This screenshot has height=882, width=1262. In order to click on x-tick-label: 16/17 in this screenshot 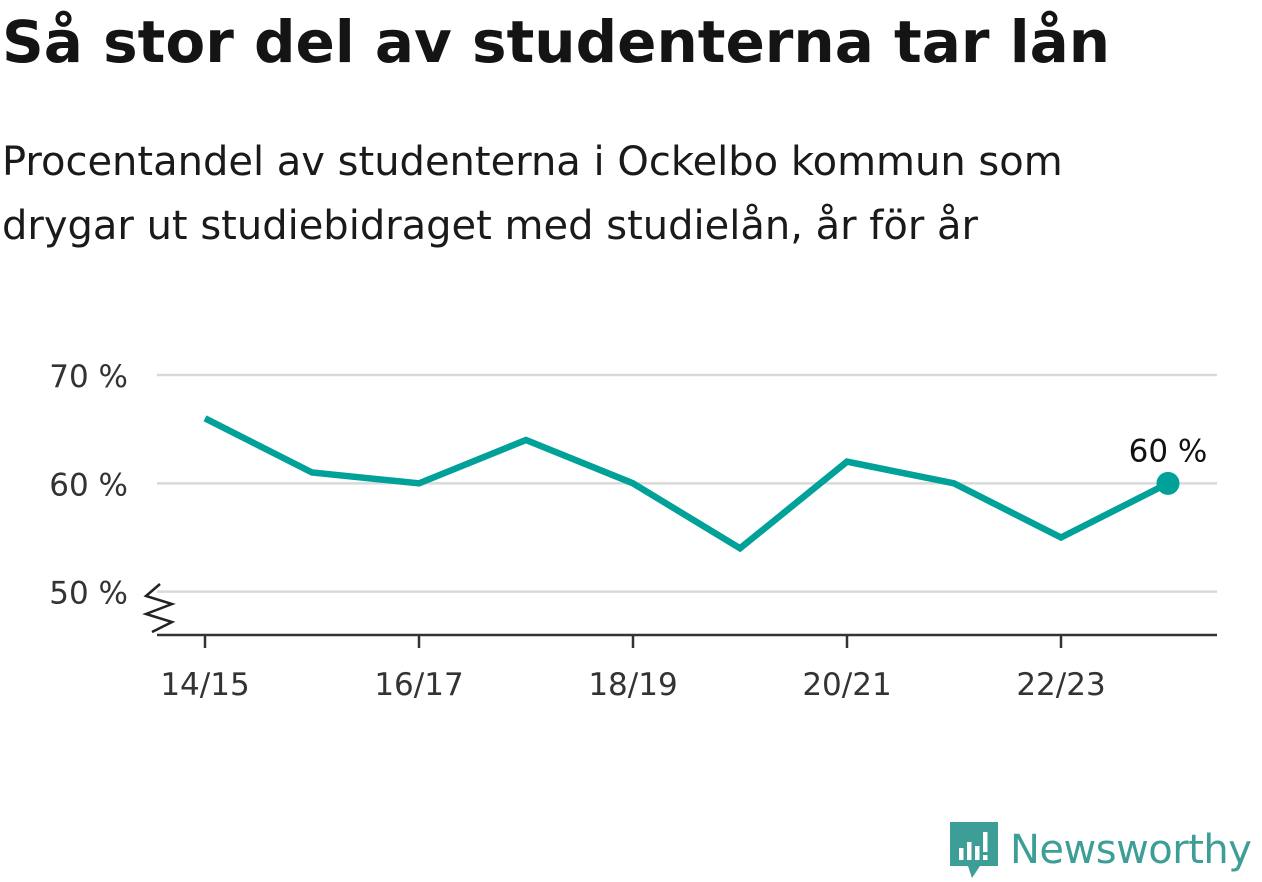, I will do `click(418, 685)`.